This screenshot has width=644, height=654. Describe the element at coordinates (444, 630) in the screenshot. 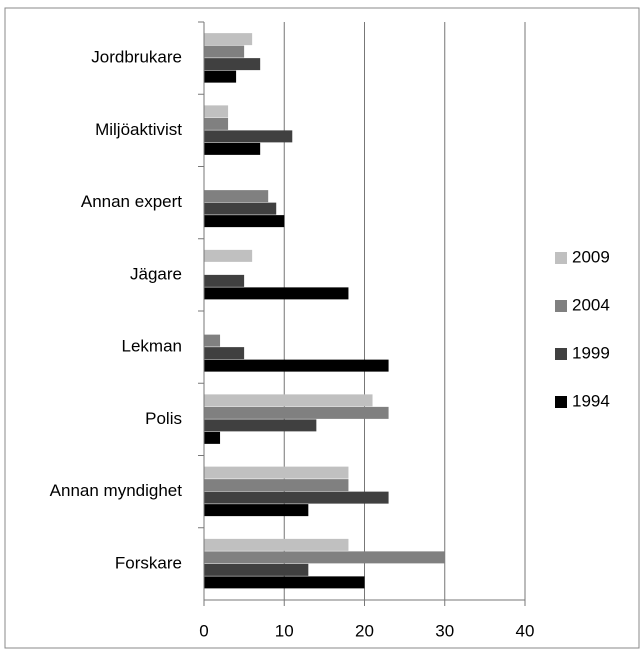

I see `x-tick-label: 30` at that location.